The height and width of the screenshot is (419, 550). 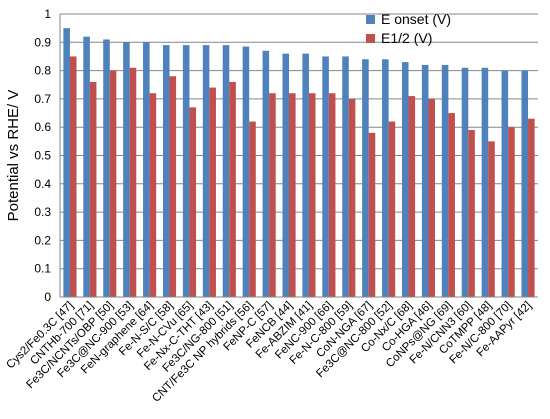 I want to click on y-tick-label: 0.4, so click(x=42, y=184).